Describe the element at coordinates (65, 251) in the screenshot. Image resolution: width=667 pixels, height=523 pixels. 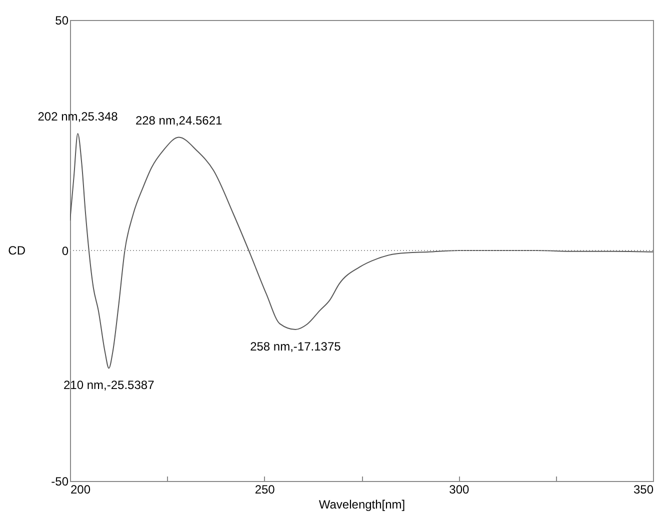
I see `y-tick-label: 0` at that location.